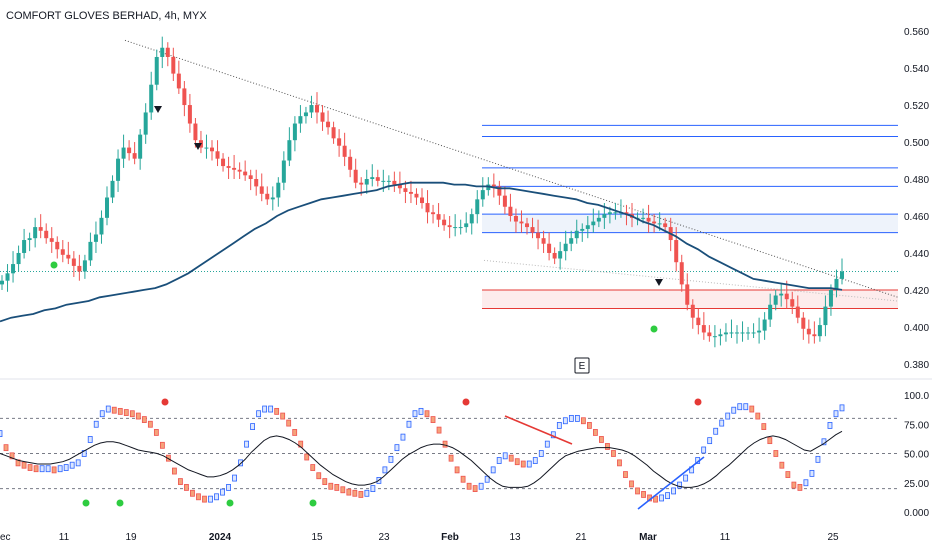 Image resolution: width=932 pixels, height=550 pixels. Describe the element at coordinates (450, 537) in the screenshot. I see `time-tick-label: Feb` at that location.